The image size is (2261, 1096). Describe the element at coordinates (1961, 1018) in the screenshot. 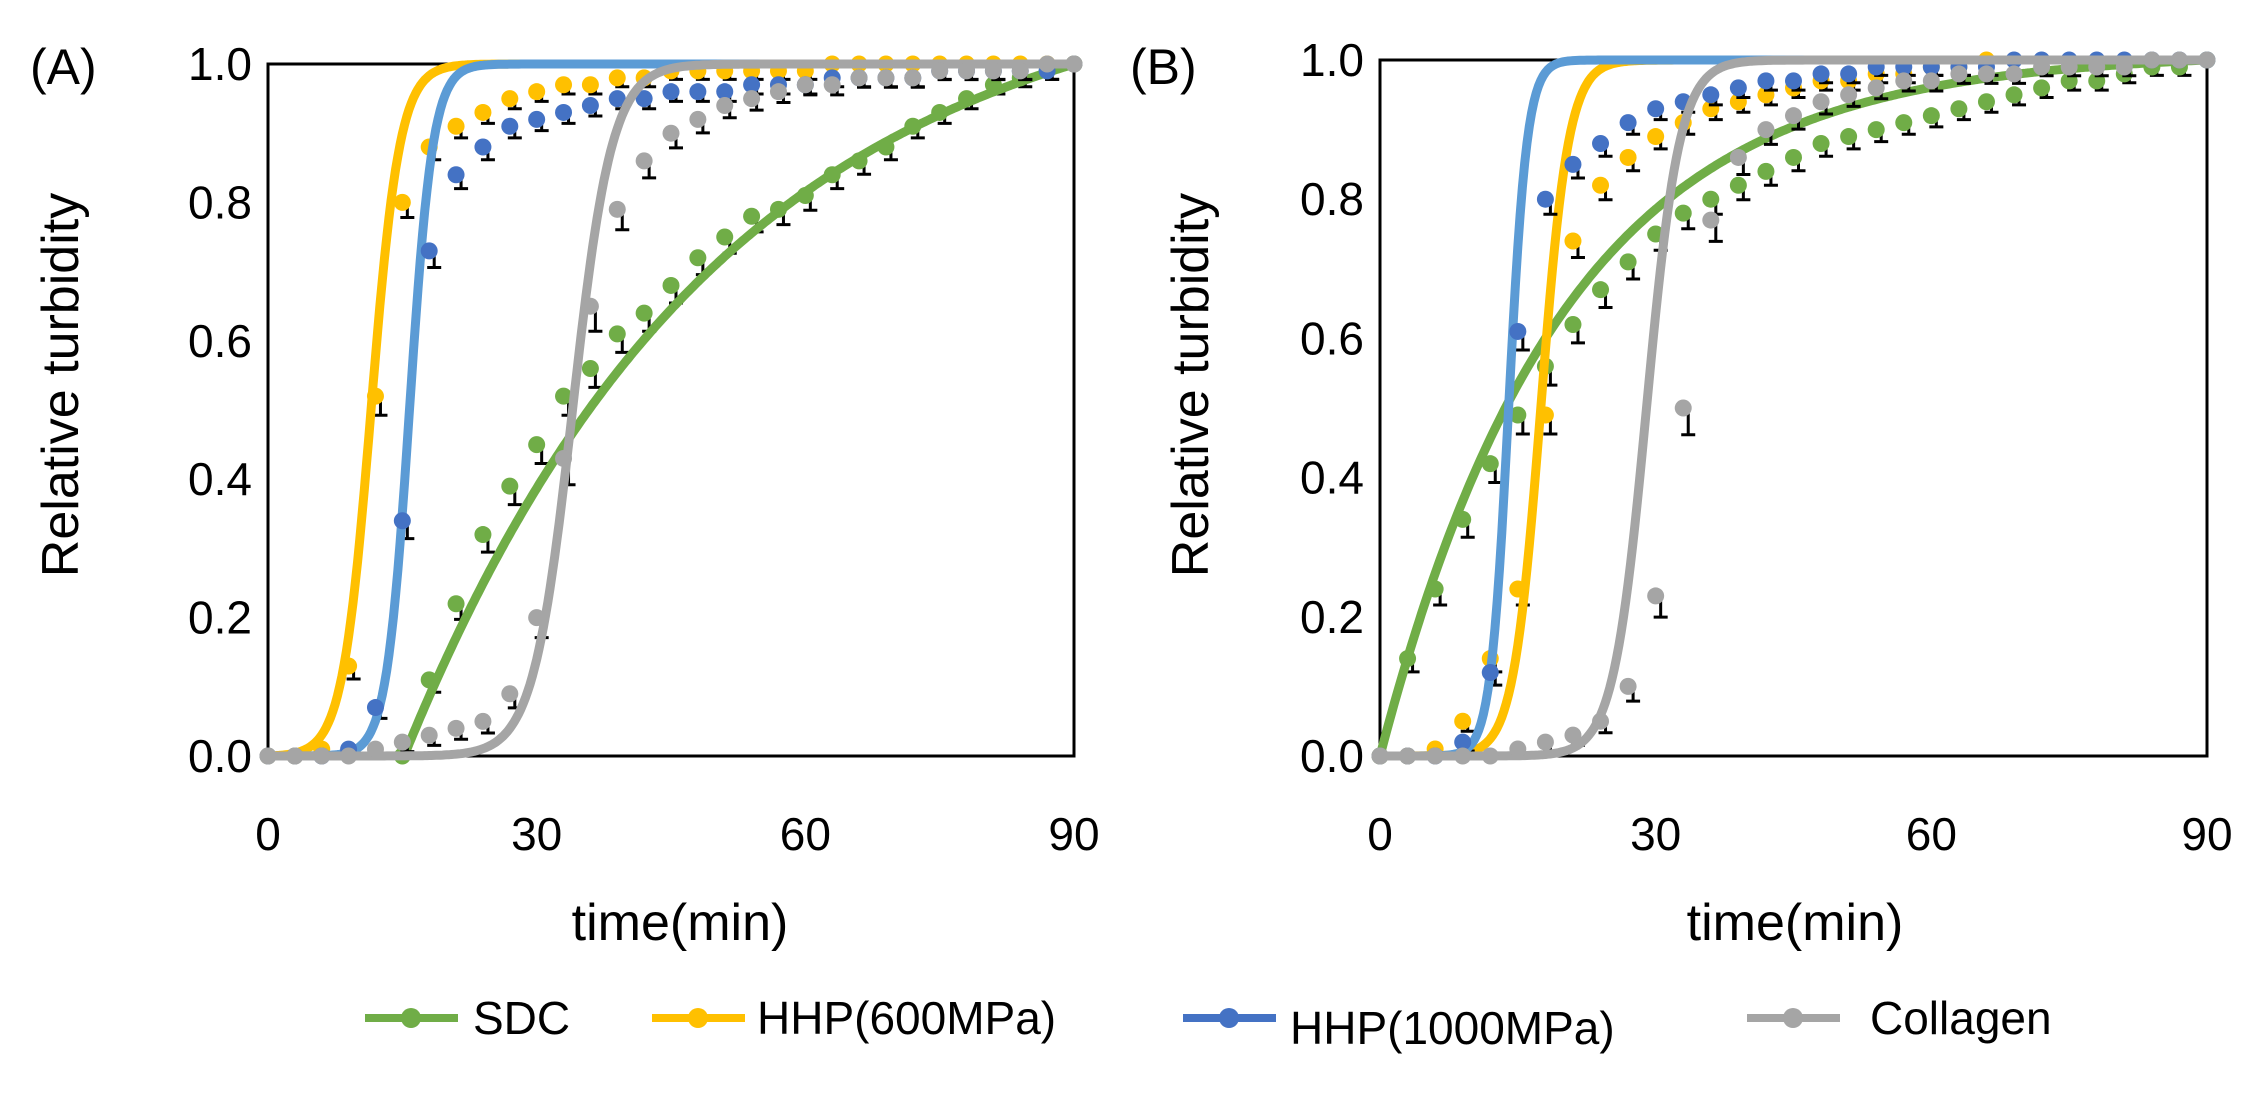

I see `legend-label-collagen: Collagen` at that location.